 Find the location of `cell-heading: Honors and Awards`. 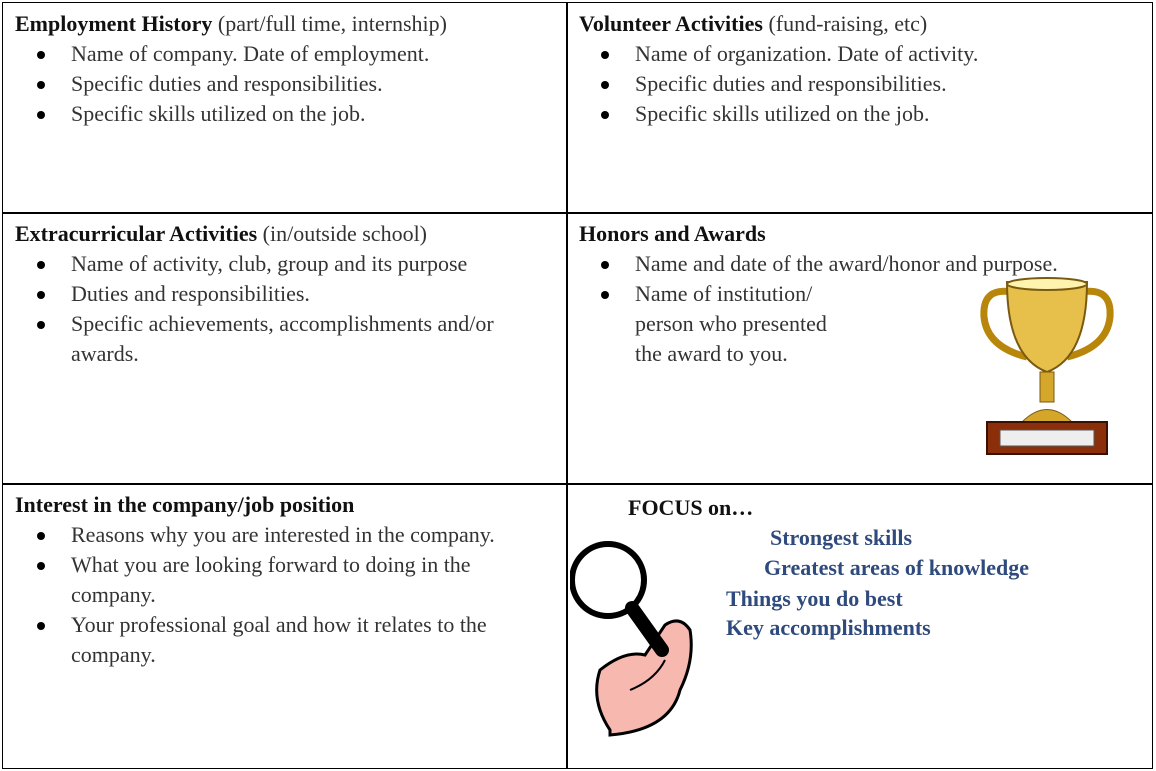

cell-heading: Honors and Awards is located at coordinates (860, 234).